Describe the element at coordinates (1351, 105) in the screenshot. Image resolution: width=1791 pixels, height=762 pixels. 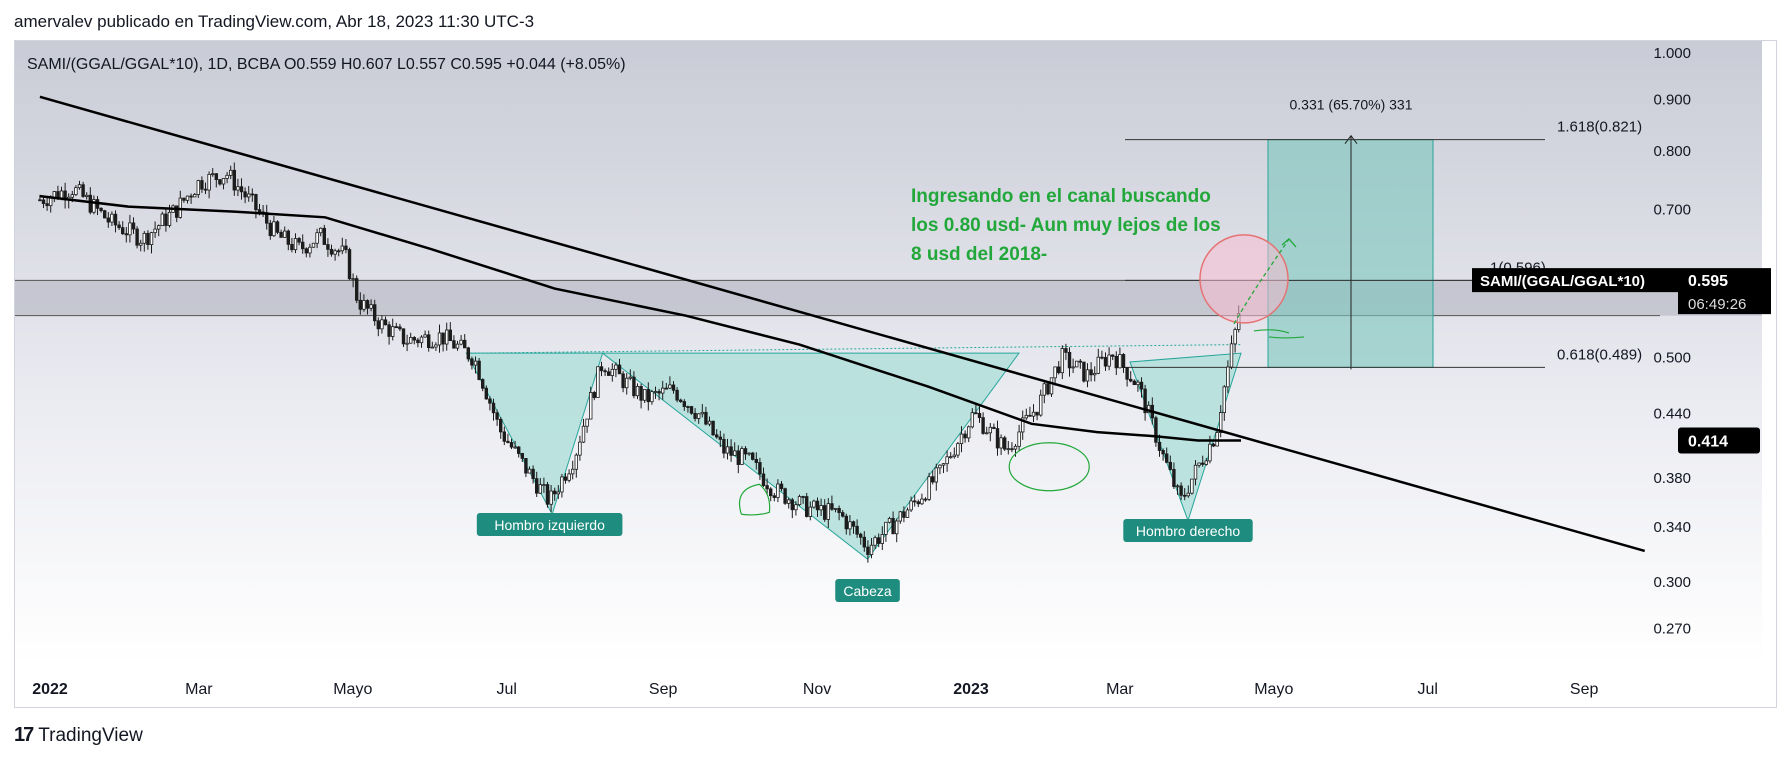
I see `measure-label: 0.331 (65.70%) 331` at that location.